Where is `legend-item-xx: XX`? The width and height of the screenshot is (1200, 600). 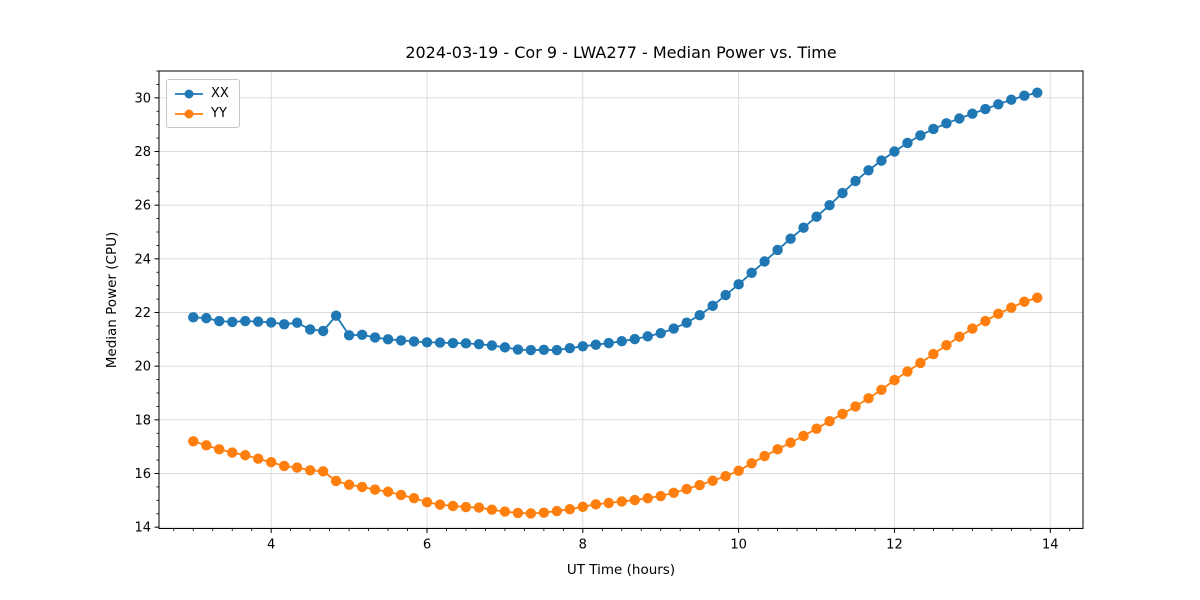 legend-item-xx: XX is located at coordinates (201, 93).